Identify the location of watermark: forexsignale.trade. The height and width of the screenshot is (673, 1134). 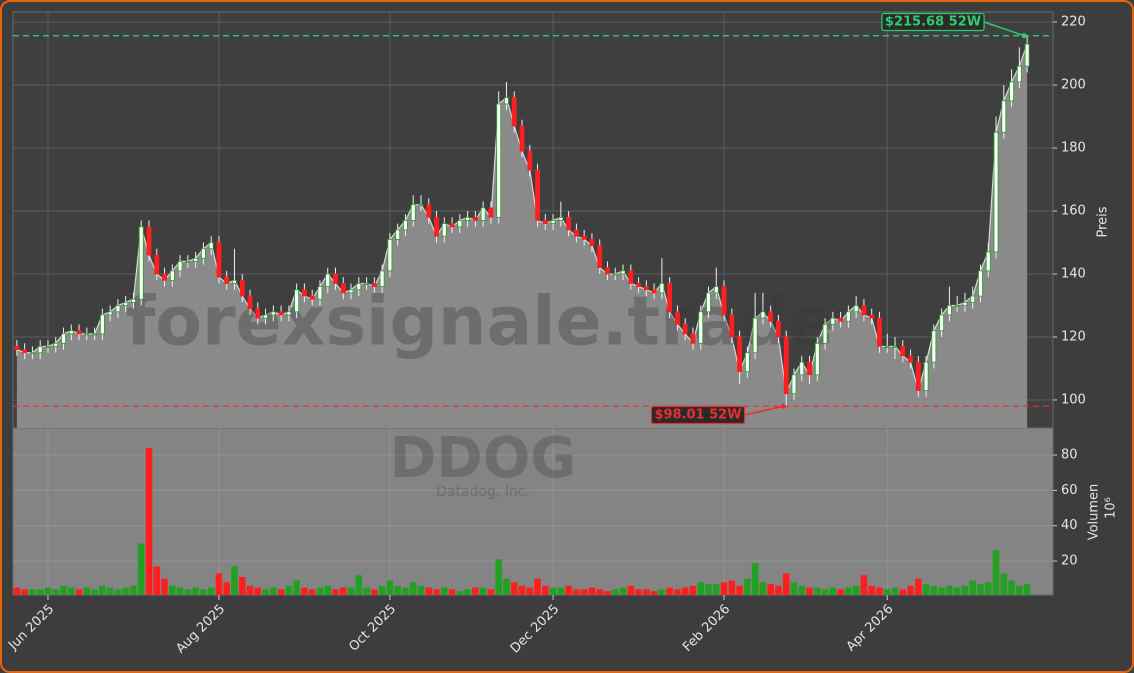
(480, 322).